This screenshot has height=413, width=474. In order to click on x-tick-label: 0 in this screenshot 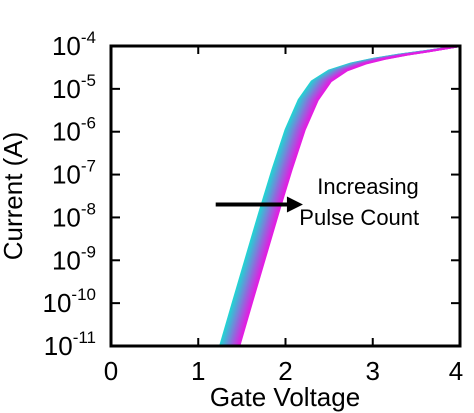, I will do `click(111, 371)`.